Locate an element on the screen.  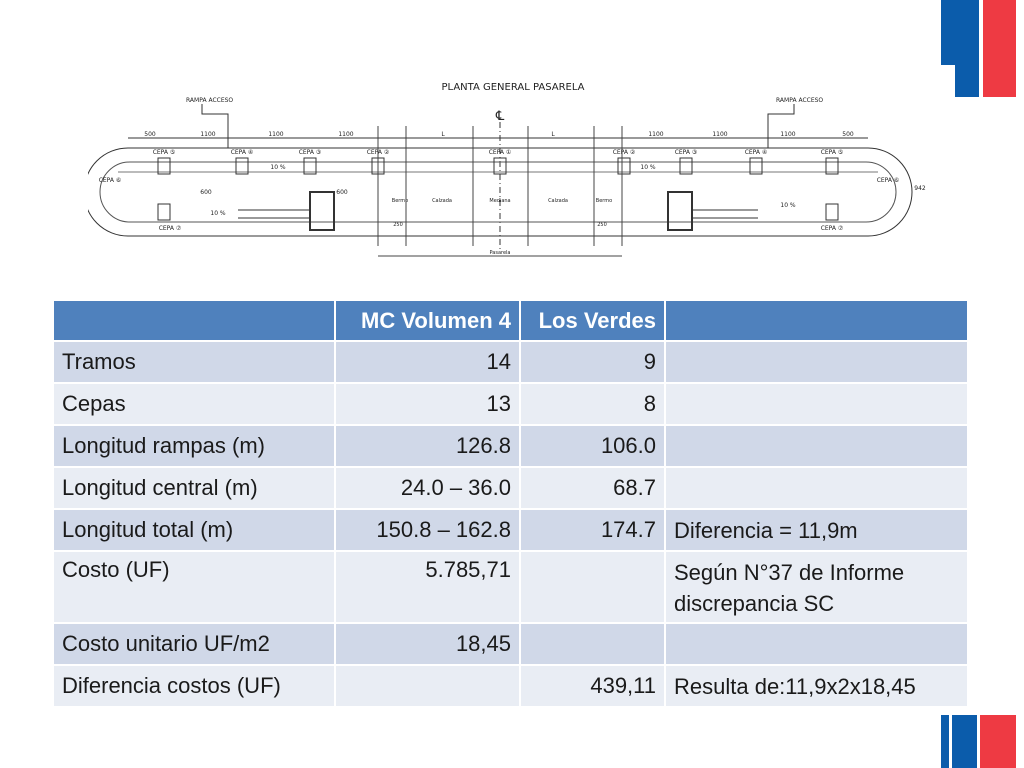
rampa-label-left: RAMPA ACCESO is located at coordinates (209, 100).